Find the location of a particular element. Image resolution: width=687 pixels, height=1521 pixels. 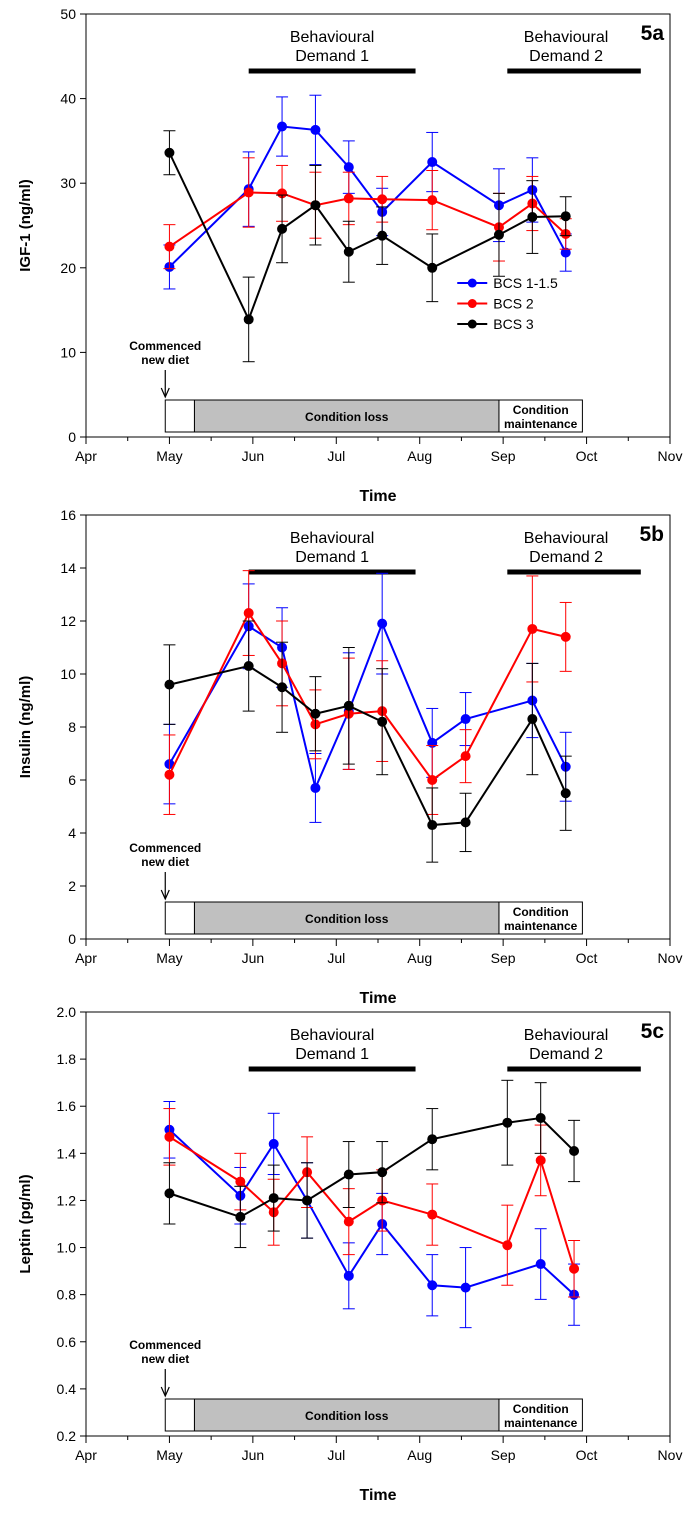

y-tick-label: 10 is located at coordinates (68, 352).